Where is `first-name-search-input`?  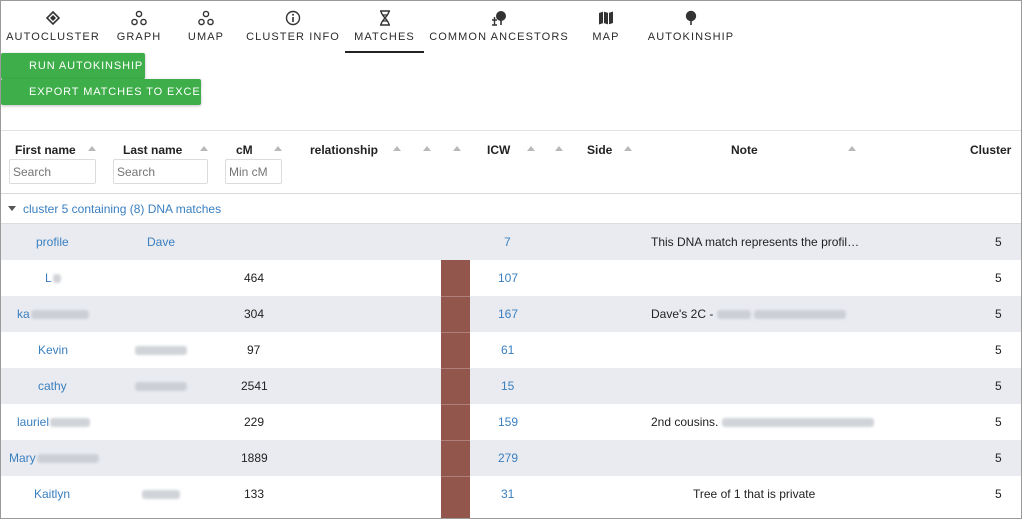 first-name-search-input is located at coordinates (52, 171).